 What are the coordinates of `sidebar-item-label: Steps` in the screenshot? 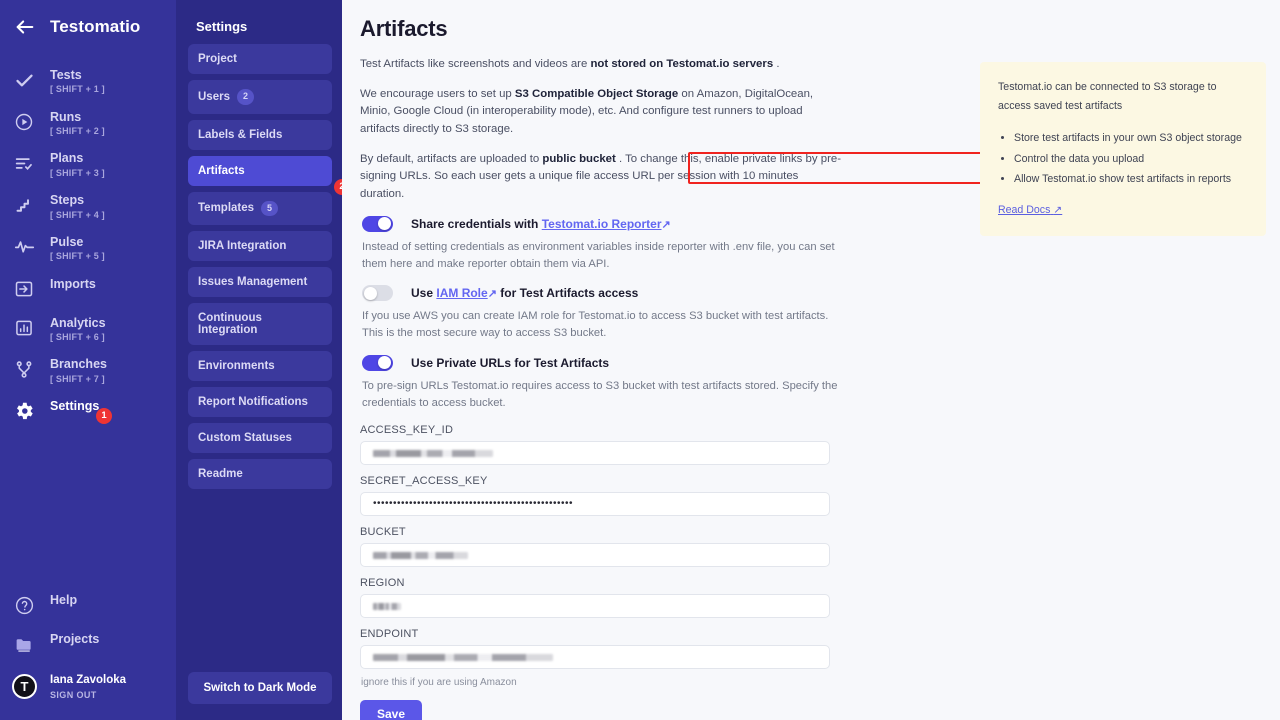 It's located at (67, 200).